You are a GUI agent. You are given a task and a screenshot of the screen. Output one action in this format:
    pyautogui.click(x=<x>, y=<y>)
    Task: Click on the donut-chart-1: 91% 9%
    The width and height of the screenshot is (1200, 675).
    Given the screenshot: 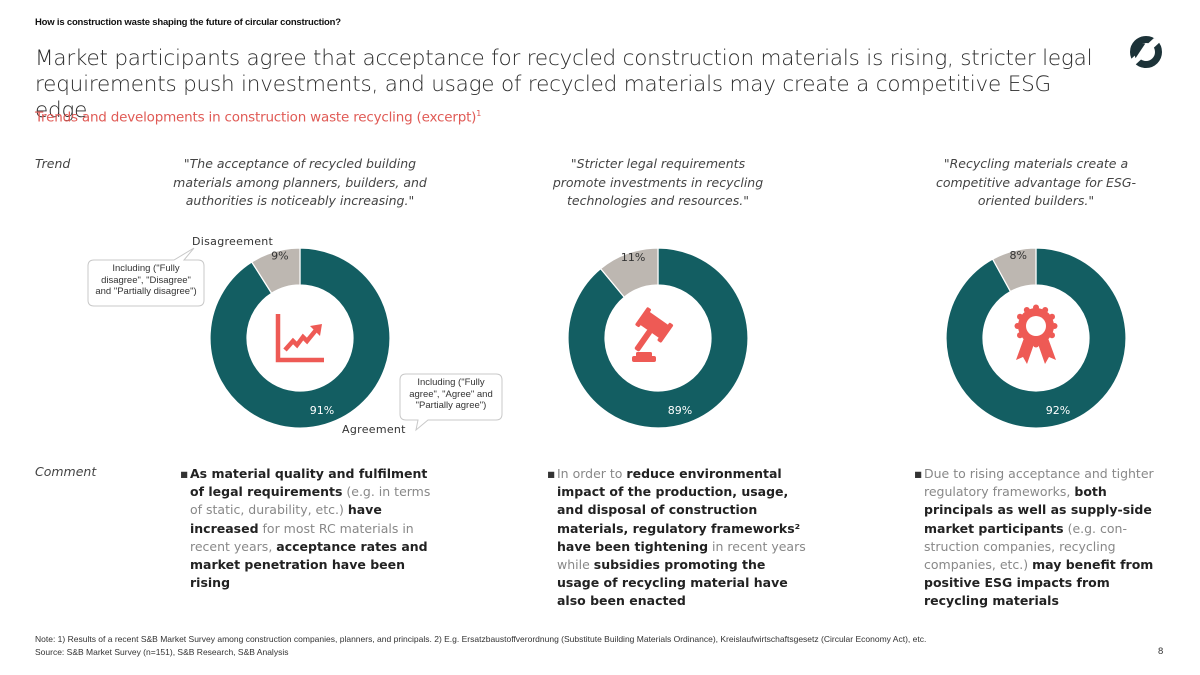 What is the action you would take?
    pyautogui.click(x=300, y=338)
    